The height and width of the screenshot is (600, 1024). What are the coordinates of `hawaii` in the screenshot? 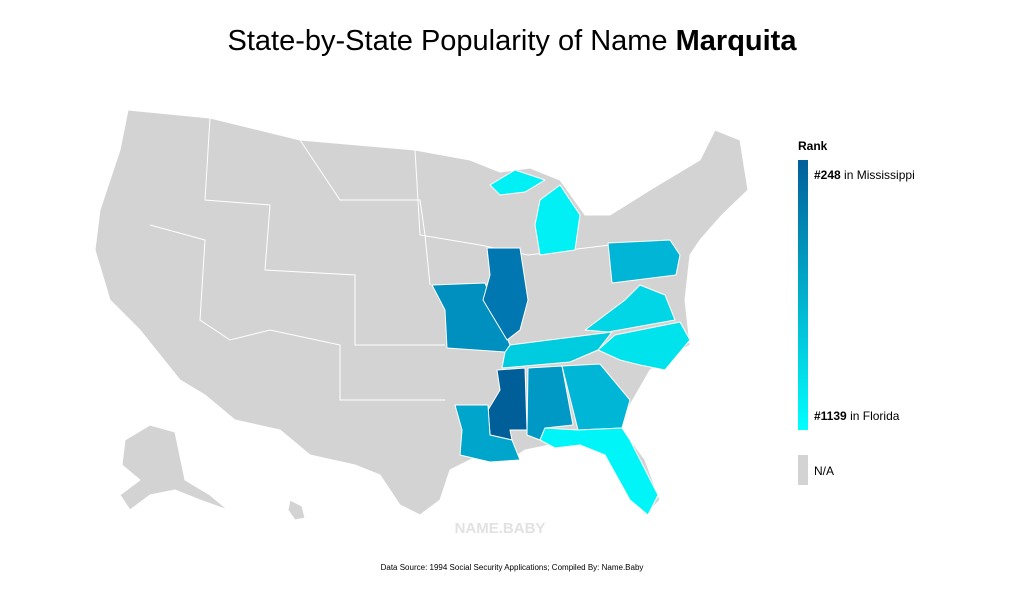 It's located at (296, 510).